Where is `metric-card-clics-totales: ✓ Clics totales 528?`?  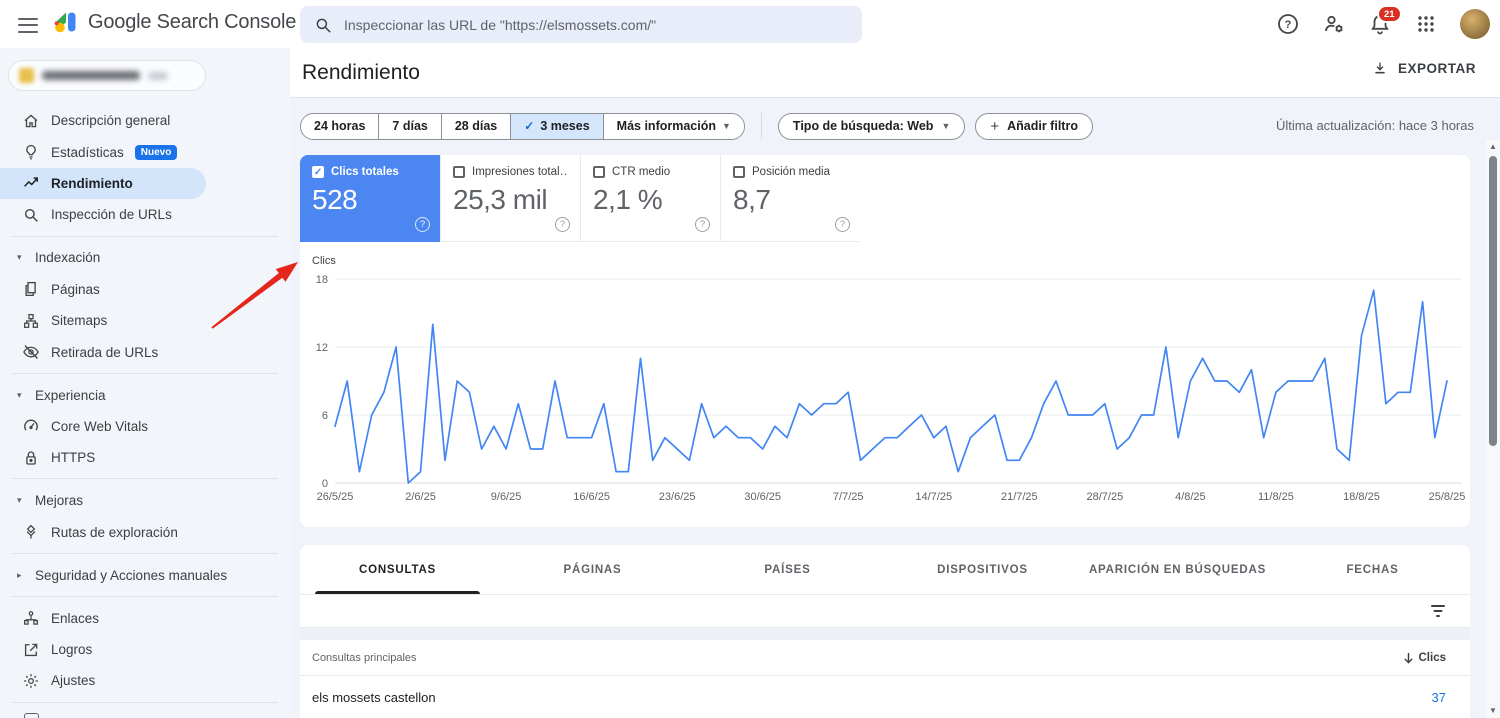
metric-card-clics-totales: ✓ Clics totales 528? is located at coordinates (370, 198).